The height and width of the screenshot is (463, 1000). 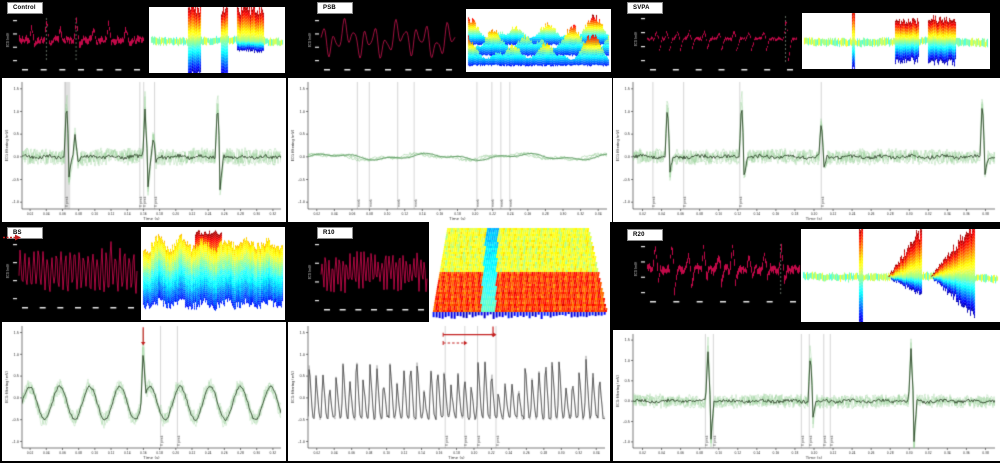 I want to click on filtered-ecg-plot-bs, so click(x=144, y=391).